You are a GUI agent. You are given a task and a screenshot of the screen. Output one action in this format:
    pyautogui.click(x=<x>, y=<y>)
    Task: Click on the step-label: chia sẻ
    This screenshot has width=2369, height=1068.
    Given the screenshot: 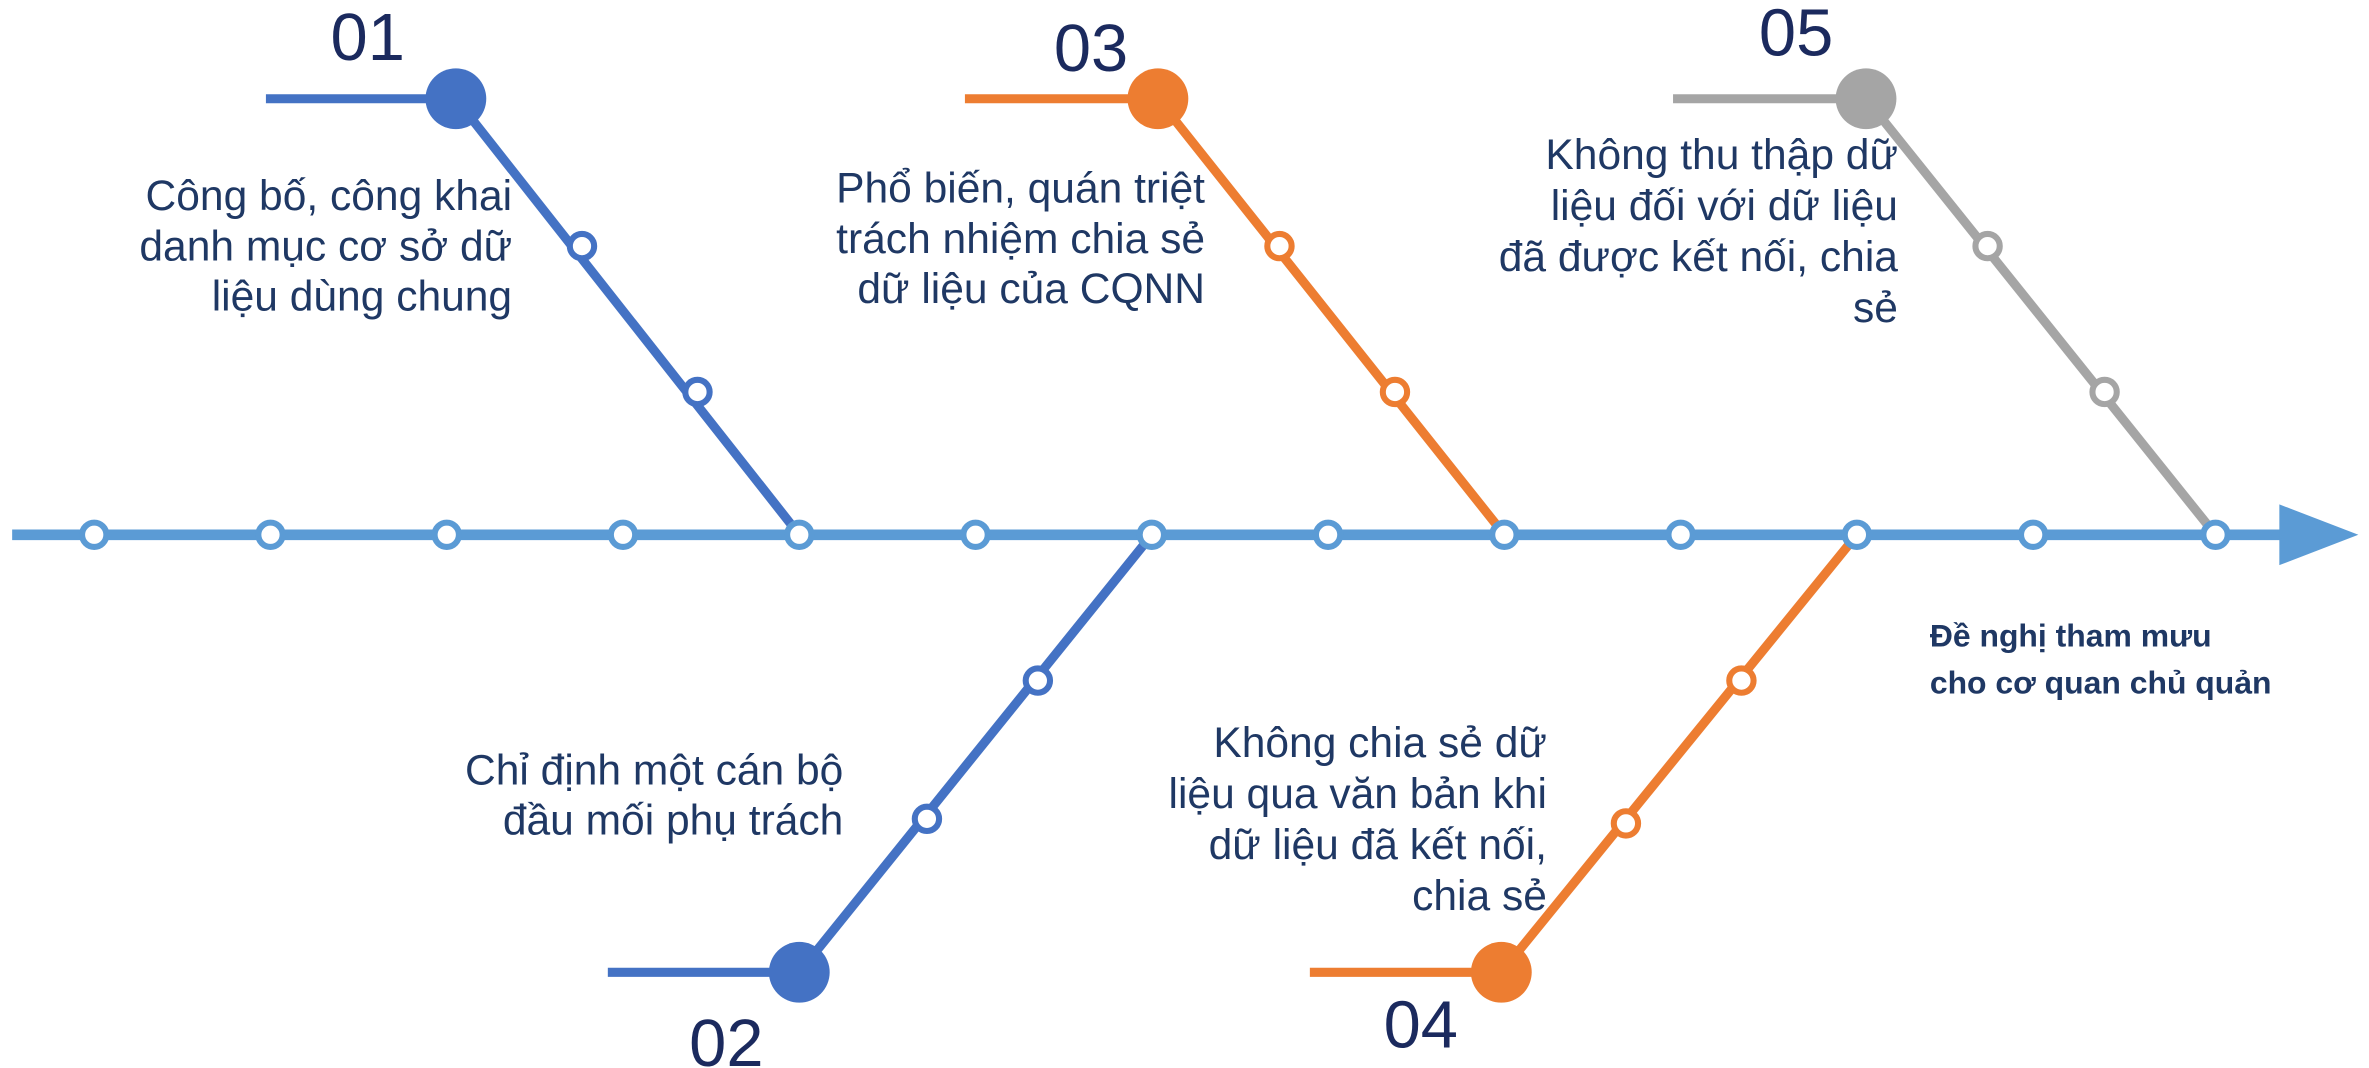 What is the action you would take?
    pyautogui.click(x=1479, y=896)
    